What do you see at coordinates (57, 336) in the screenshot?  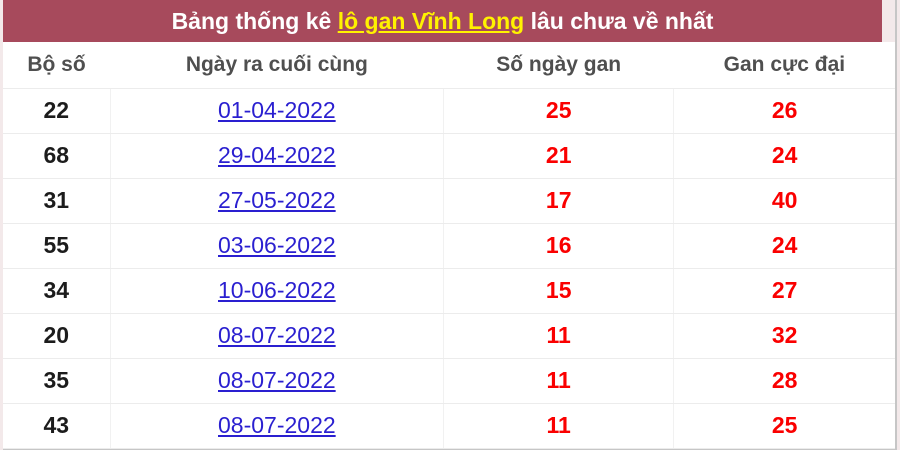 I see `cell-bo-so: 20` at bounding box center [57, 336].